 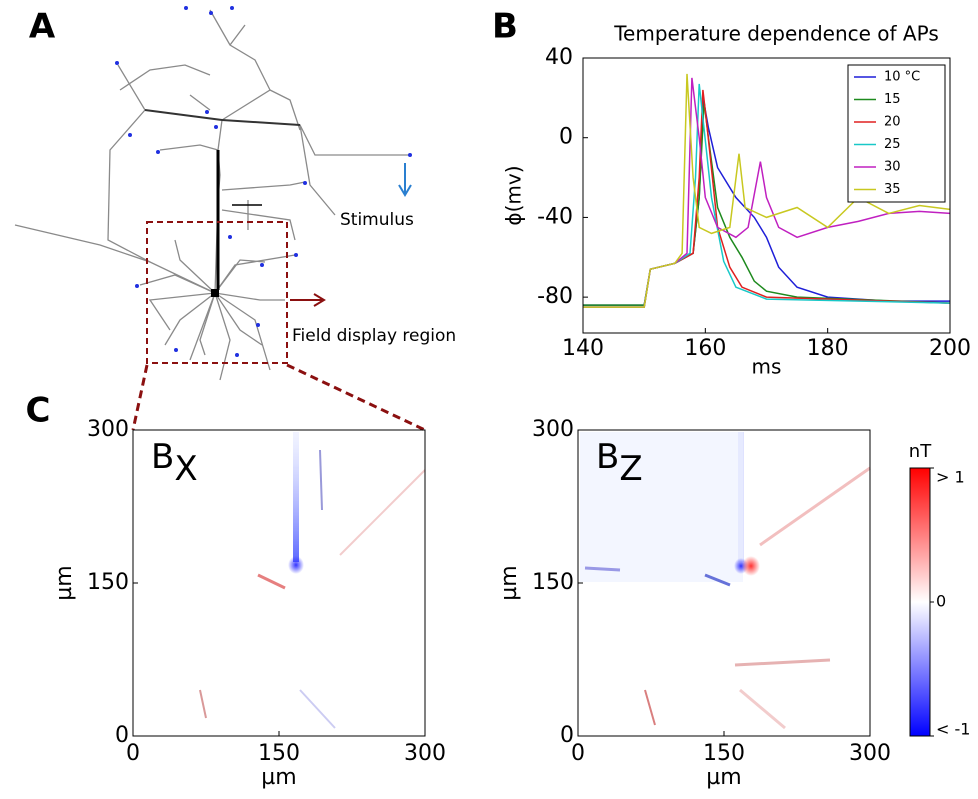 What do you see at coordinates (42, 27) in the screenshot?
I see `panel-label: A` at bounding box center [42, 27].